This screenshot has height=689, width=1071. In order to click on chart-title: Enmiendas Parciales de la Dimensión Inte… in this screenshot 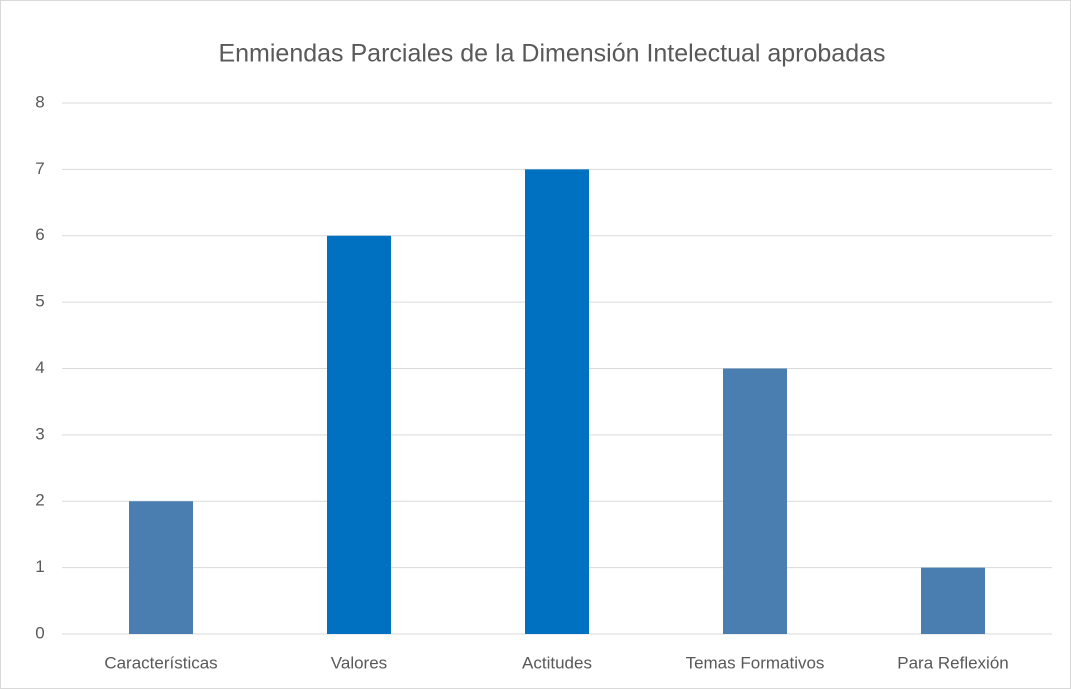, I will do `click(551, 54)`.